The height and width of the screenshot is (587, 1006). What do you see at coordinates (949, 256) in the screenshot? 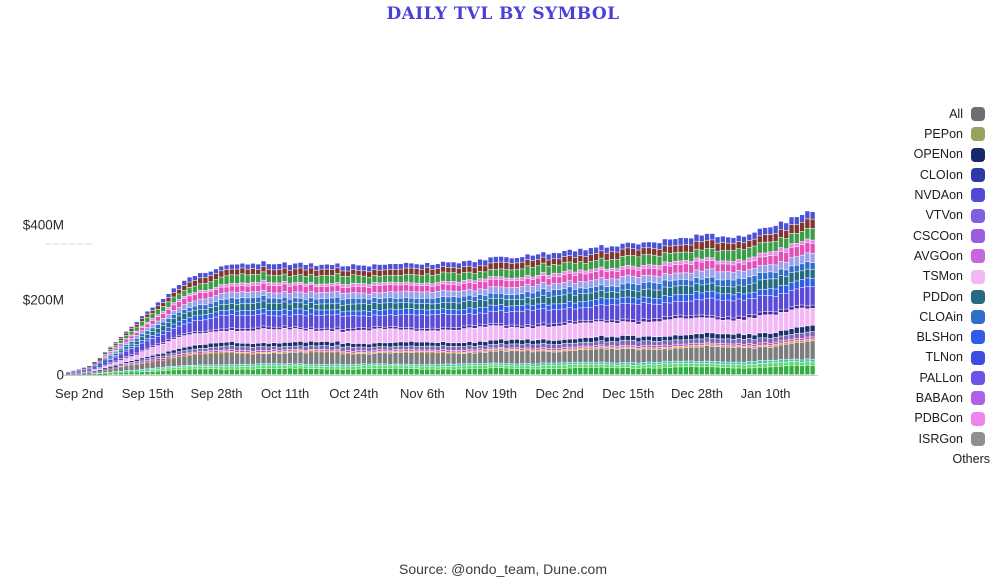
I see `legend-item-avgoon: AVGOon` at bounding box center [949, 256].